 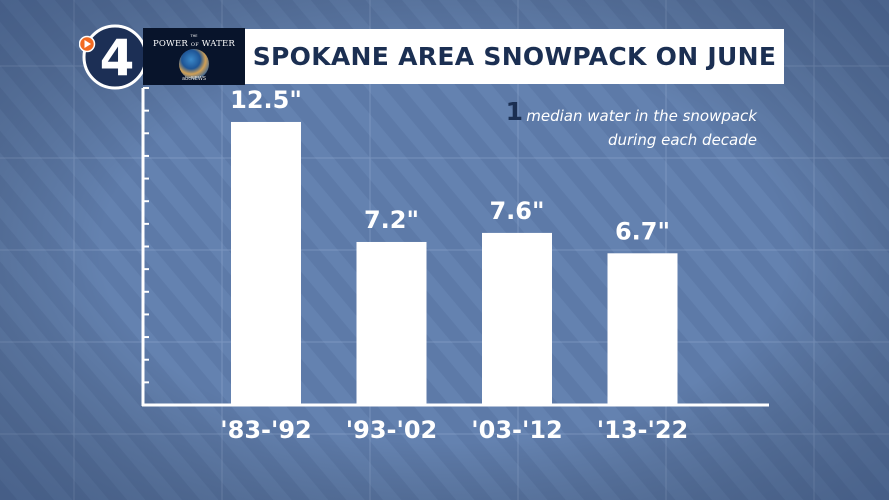 What do you see at coordinates (642, 430) in the screenshot?
I see `x-tick-label-4: '13-'22` at bounding box center [642, 430].